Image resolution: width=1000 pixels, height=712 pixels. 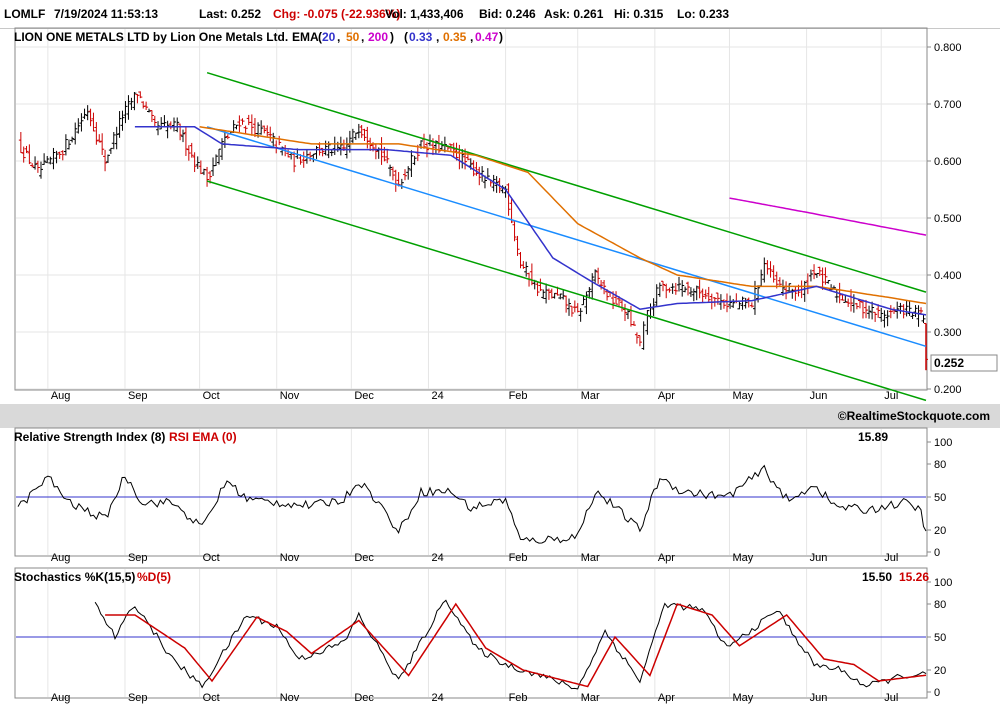 What do you see at coordinates (61, 698) in the screenshot?
I see `stoch-x-tick-aug: Aug` at bounding box center [61, 698].